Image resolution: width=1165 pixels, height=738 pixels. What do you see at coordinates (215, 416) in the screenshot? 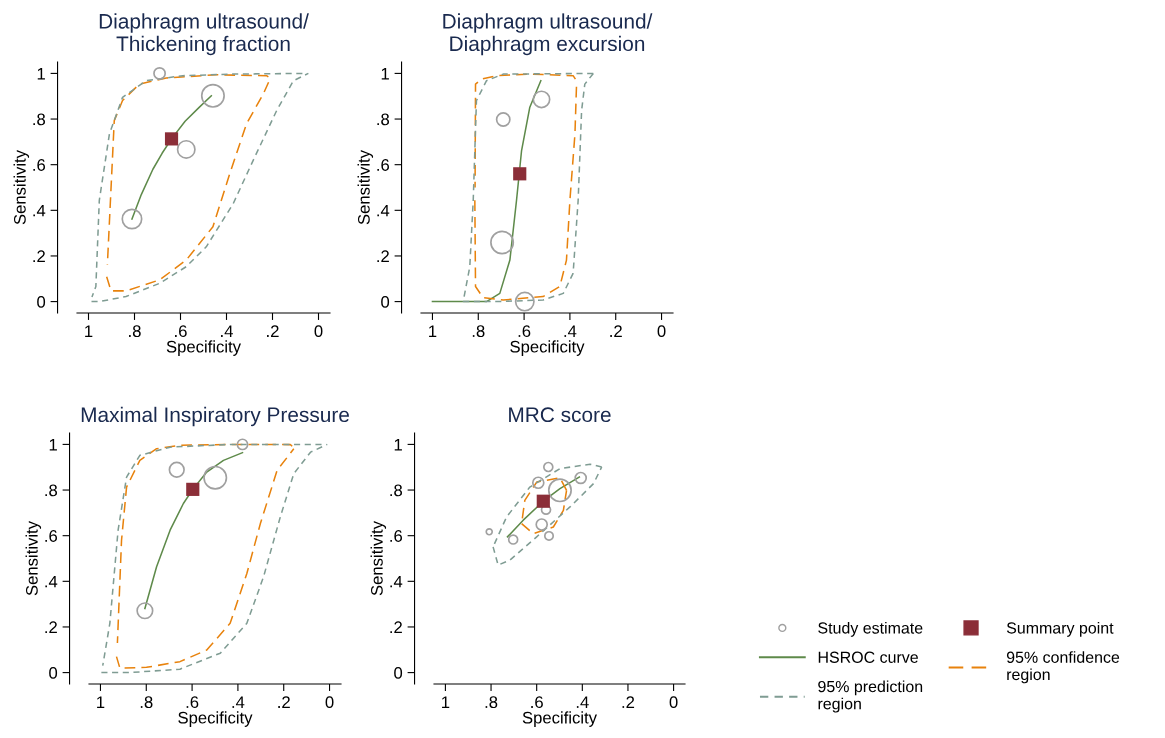
I see `chart-title: Maximal Inspiratory Pressure` at bounding box center [215, 416].